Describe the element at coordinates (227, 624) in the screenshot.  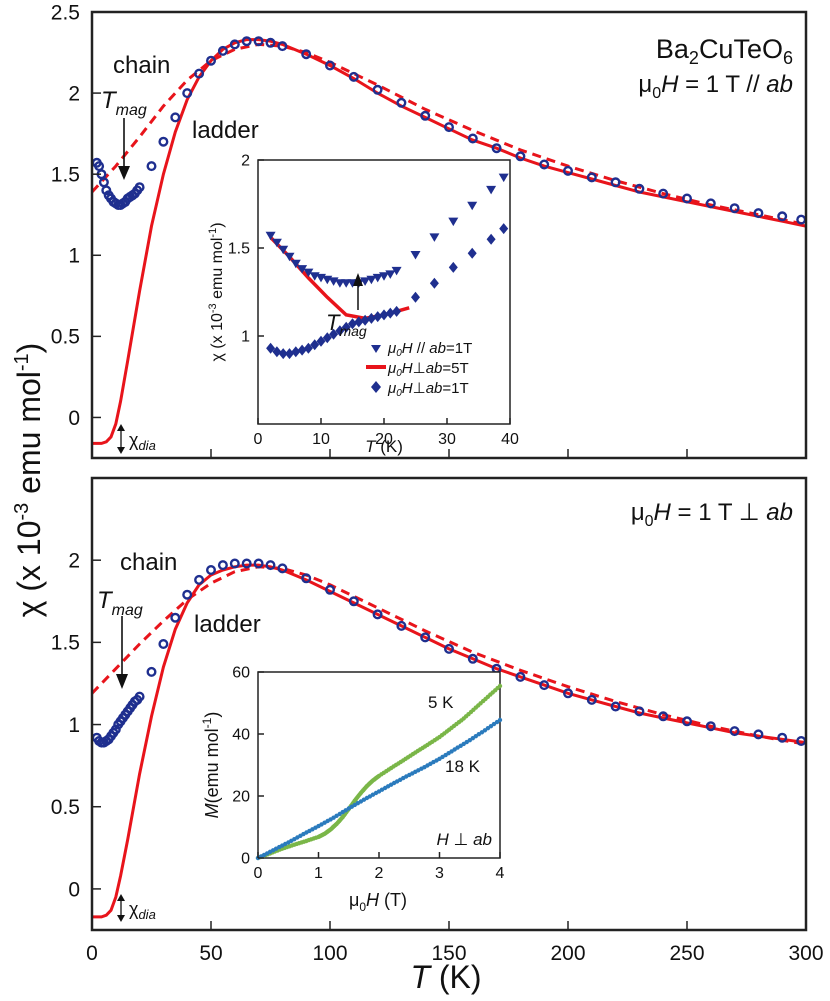
I see `bottom-ladder-label: ladder` at that location.